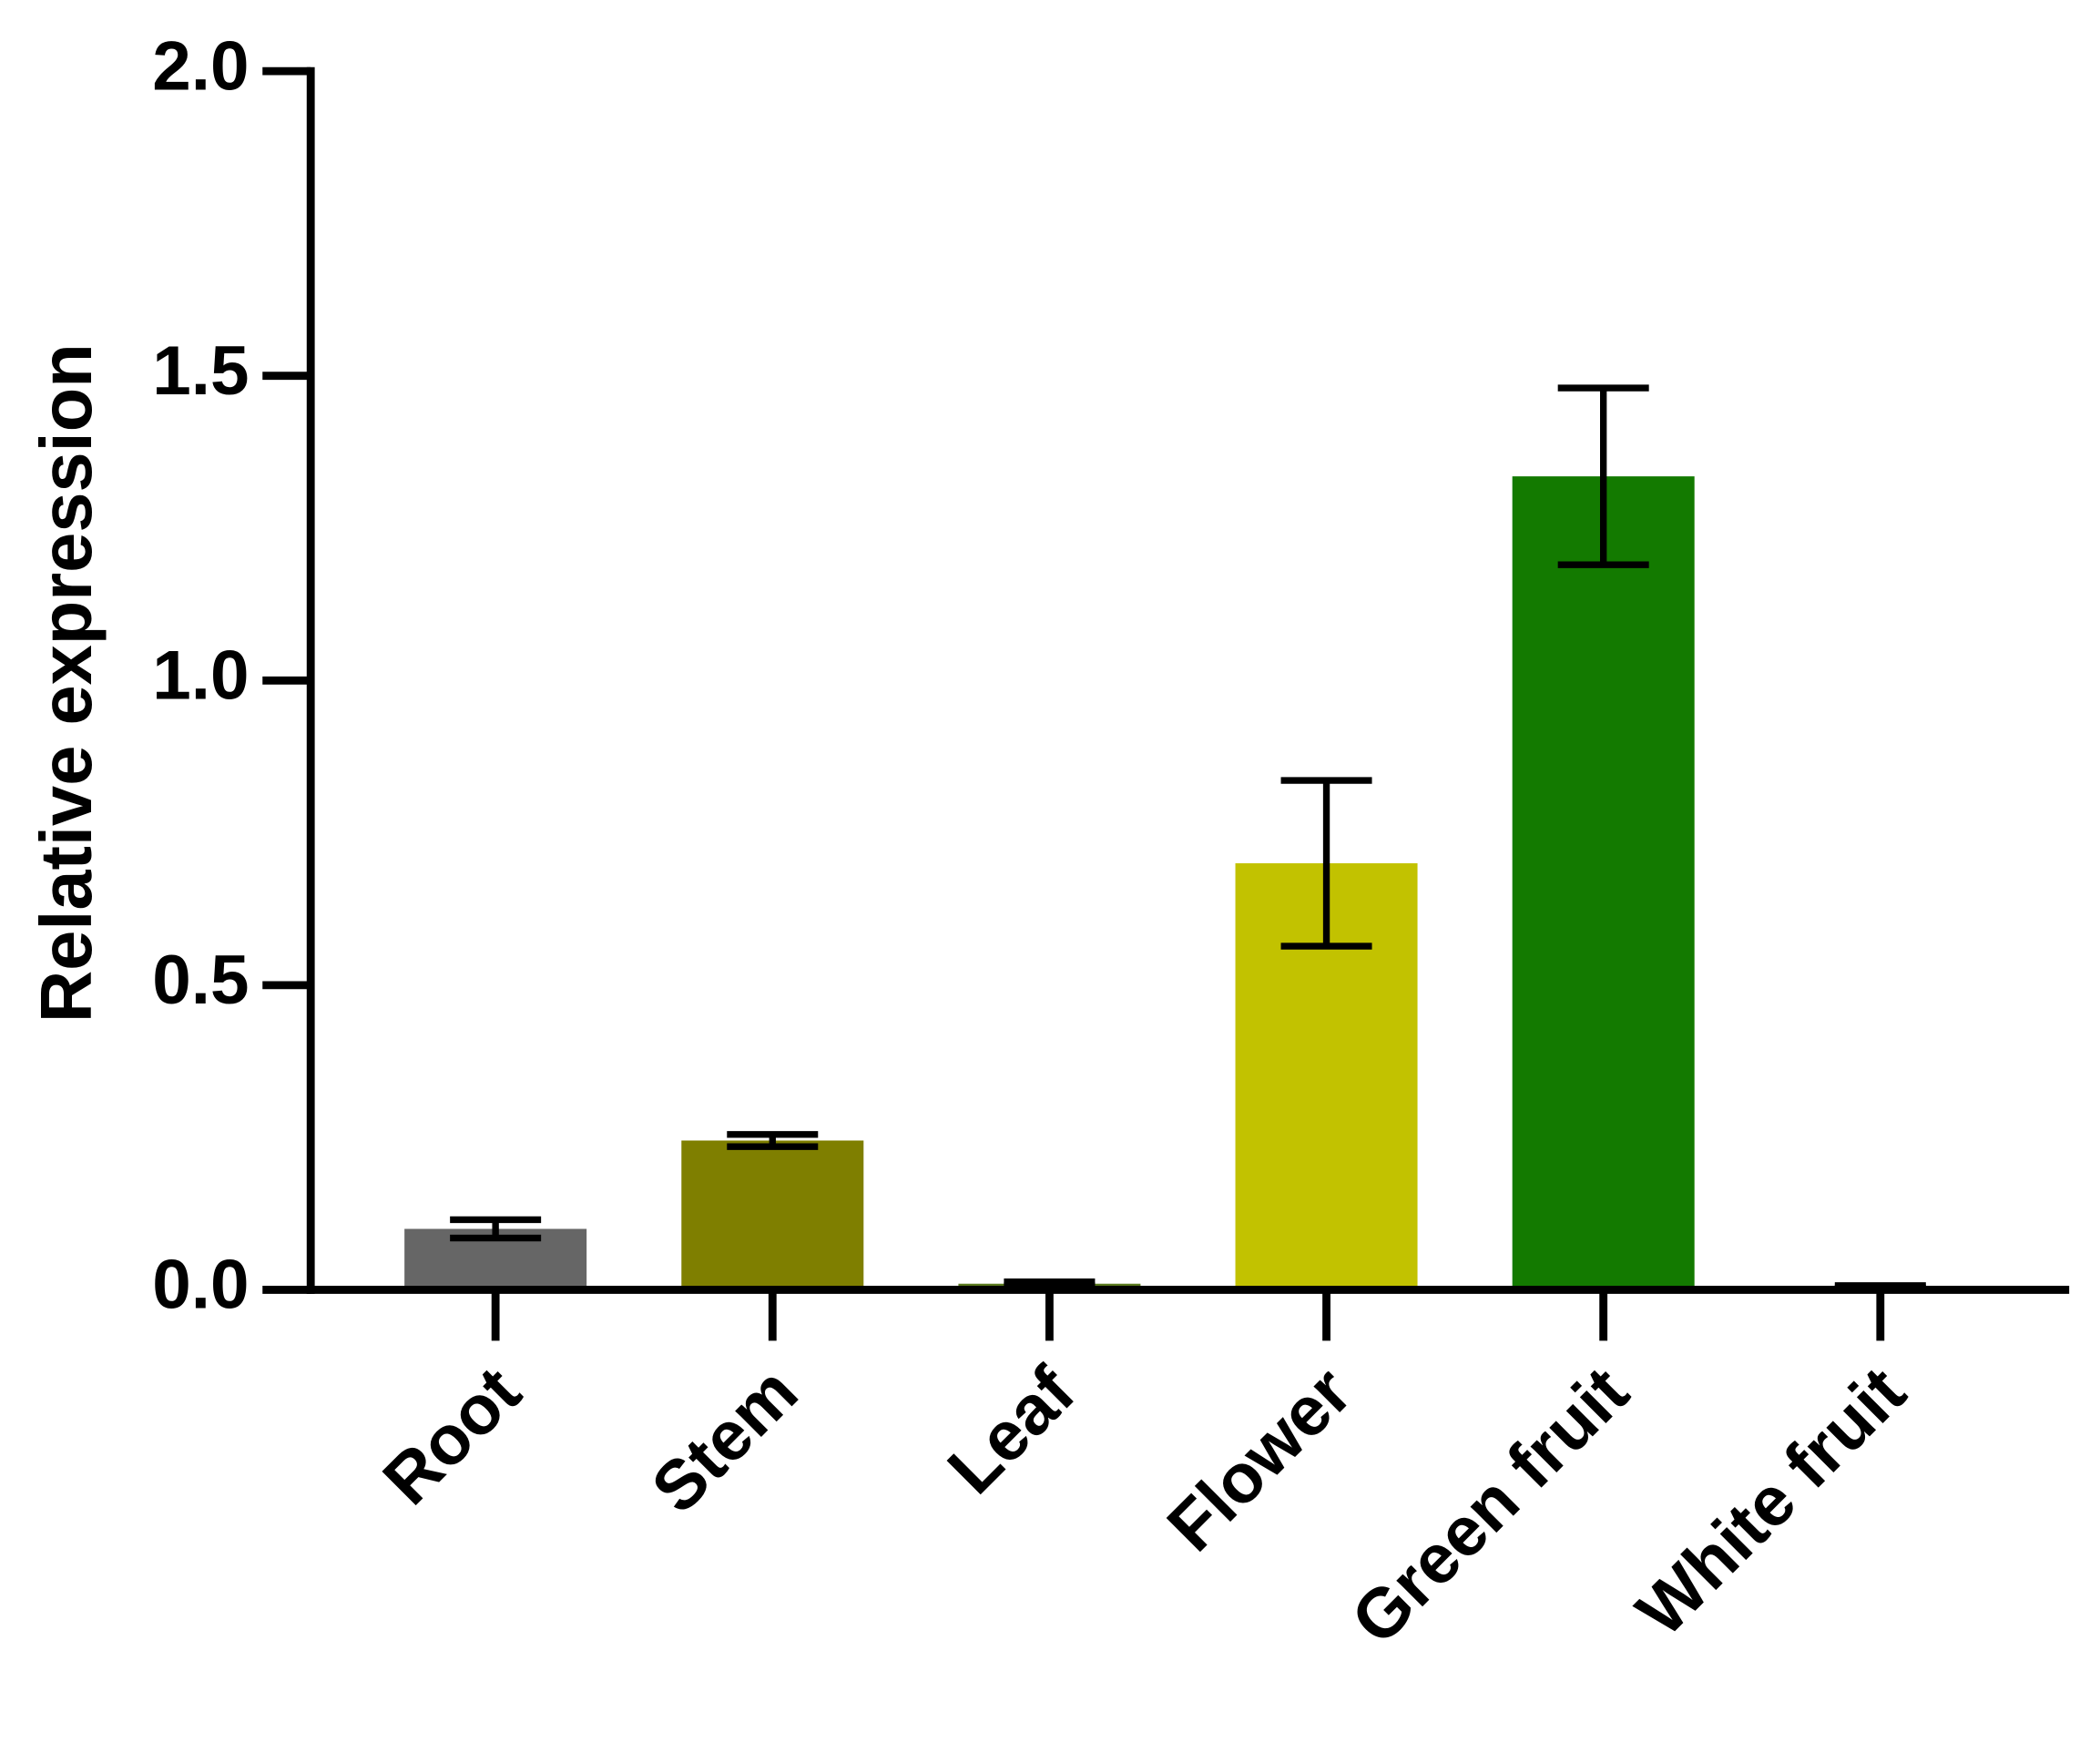  I want to click on y-tick-label: 2.0, so click(200, 66).